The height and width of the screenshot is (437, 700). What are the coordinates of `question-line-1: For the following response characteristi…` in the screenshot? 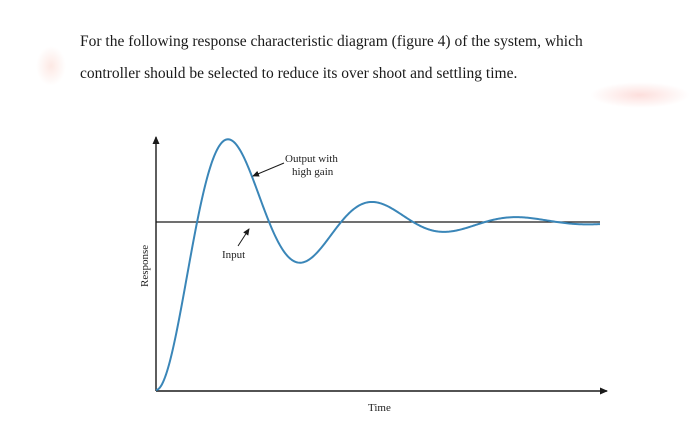 It's located at (331, 41).